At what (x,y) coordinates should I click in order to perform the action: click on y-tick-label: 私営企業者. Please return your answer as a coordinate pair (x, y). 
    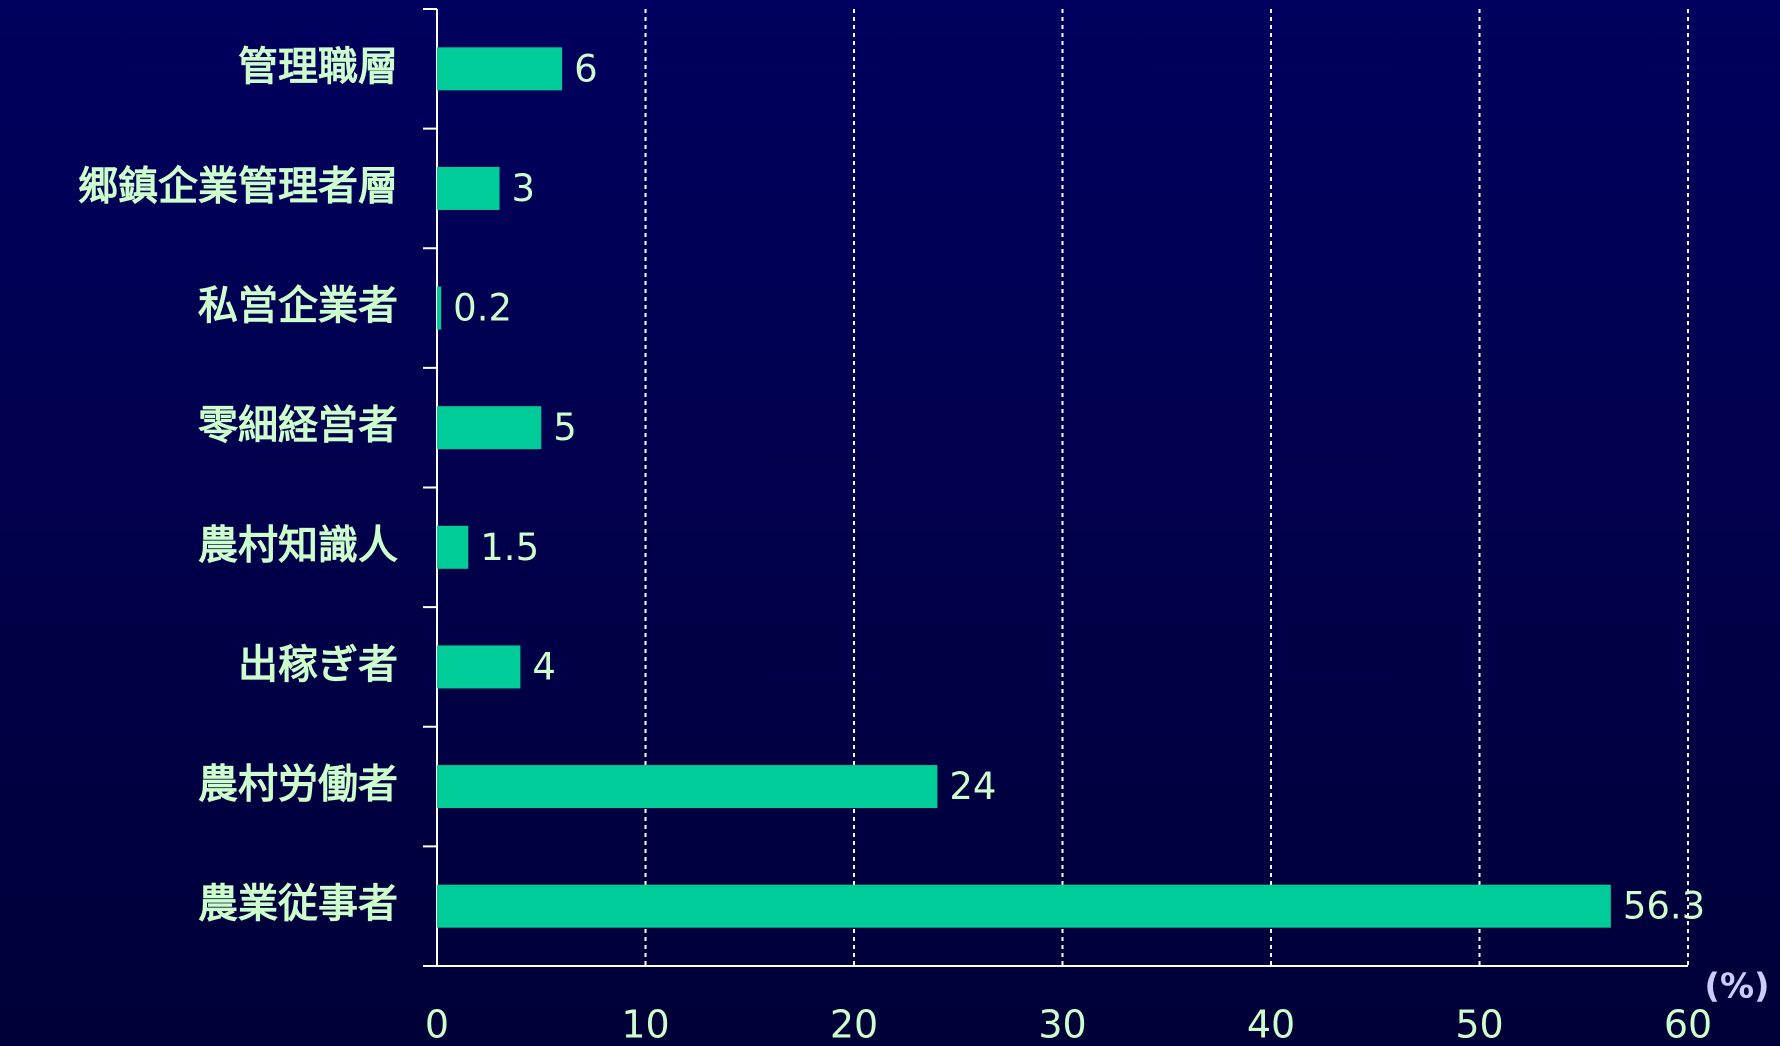
    Looking at the image, I should click on (298, 306).